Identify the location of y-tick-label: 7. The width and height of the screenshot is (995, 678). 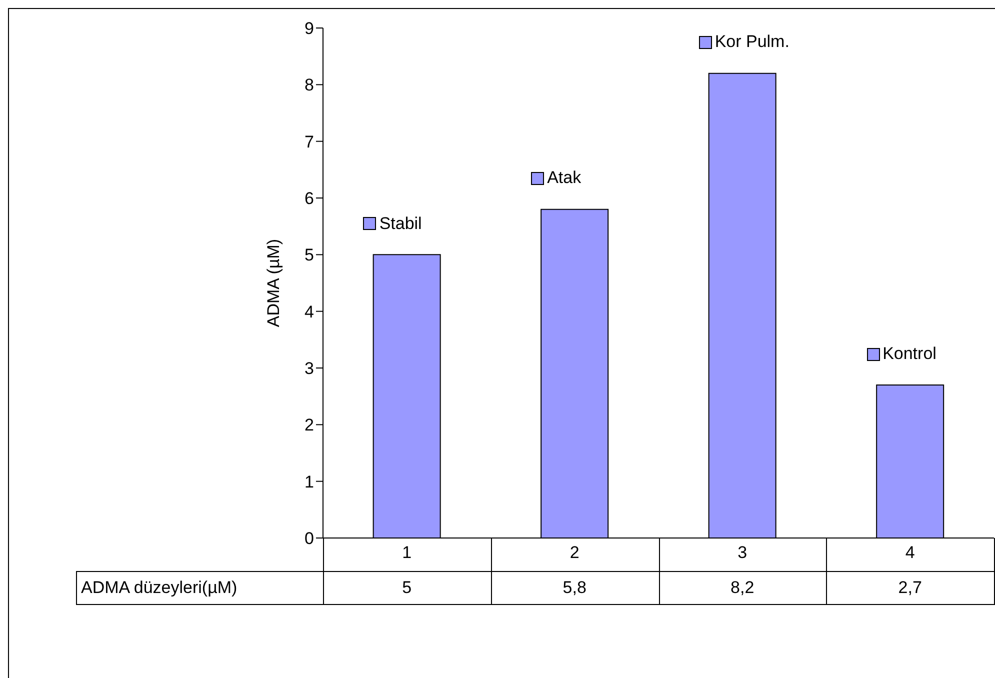
(309, 142).